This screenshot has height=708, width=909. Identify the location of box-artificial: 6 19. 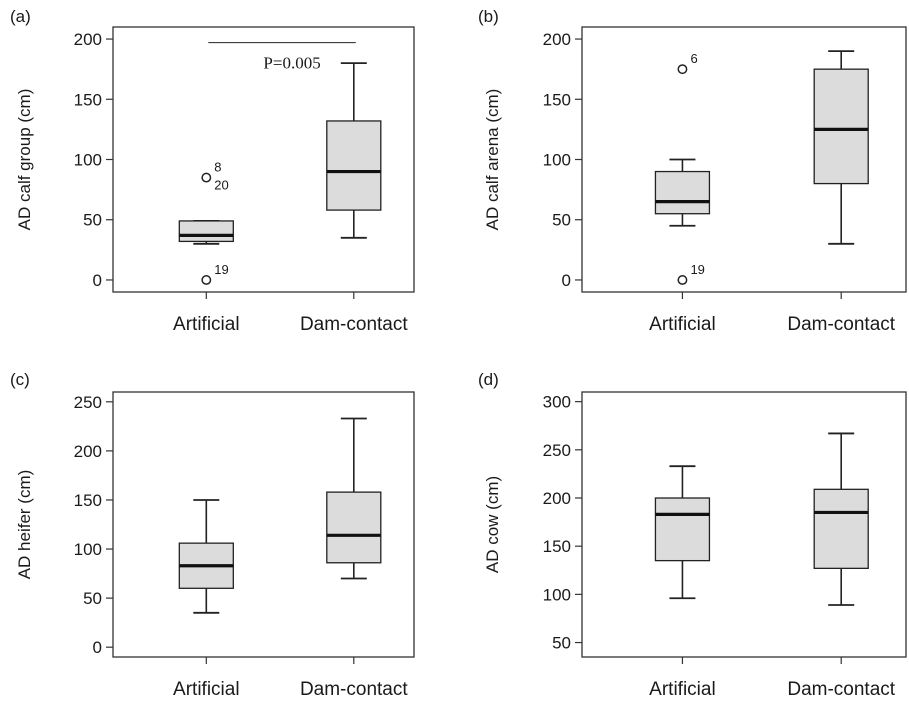
(682, 168).